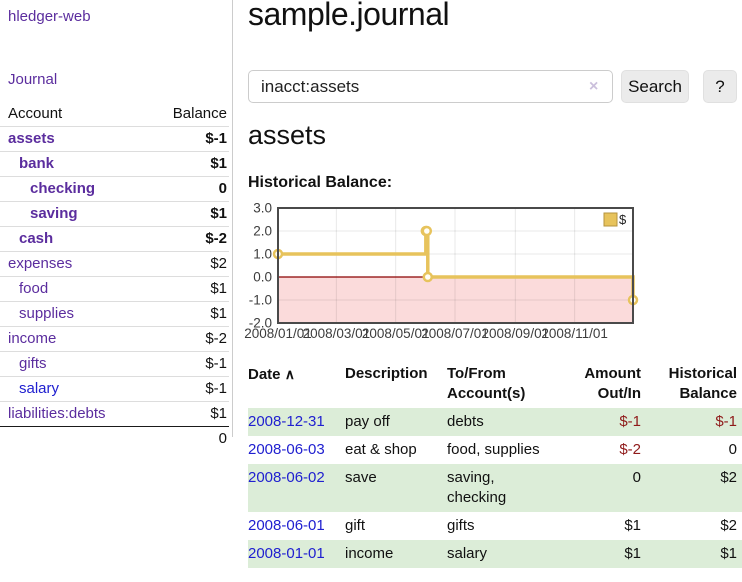  I want to click on svg-text: 2008/01/01, so click(278, 333).